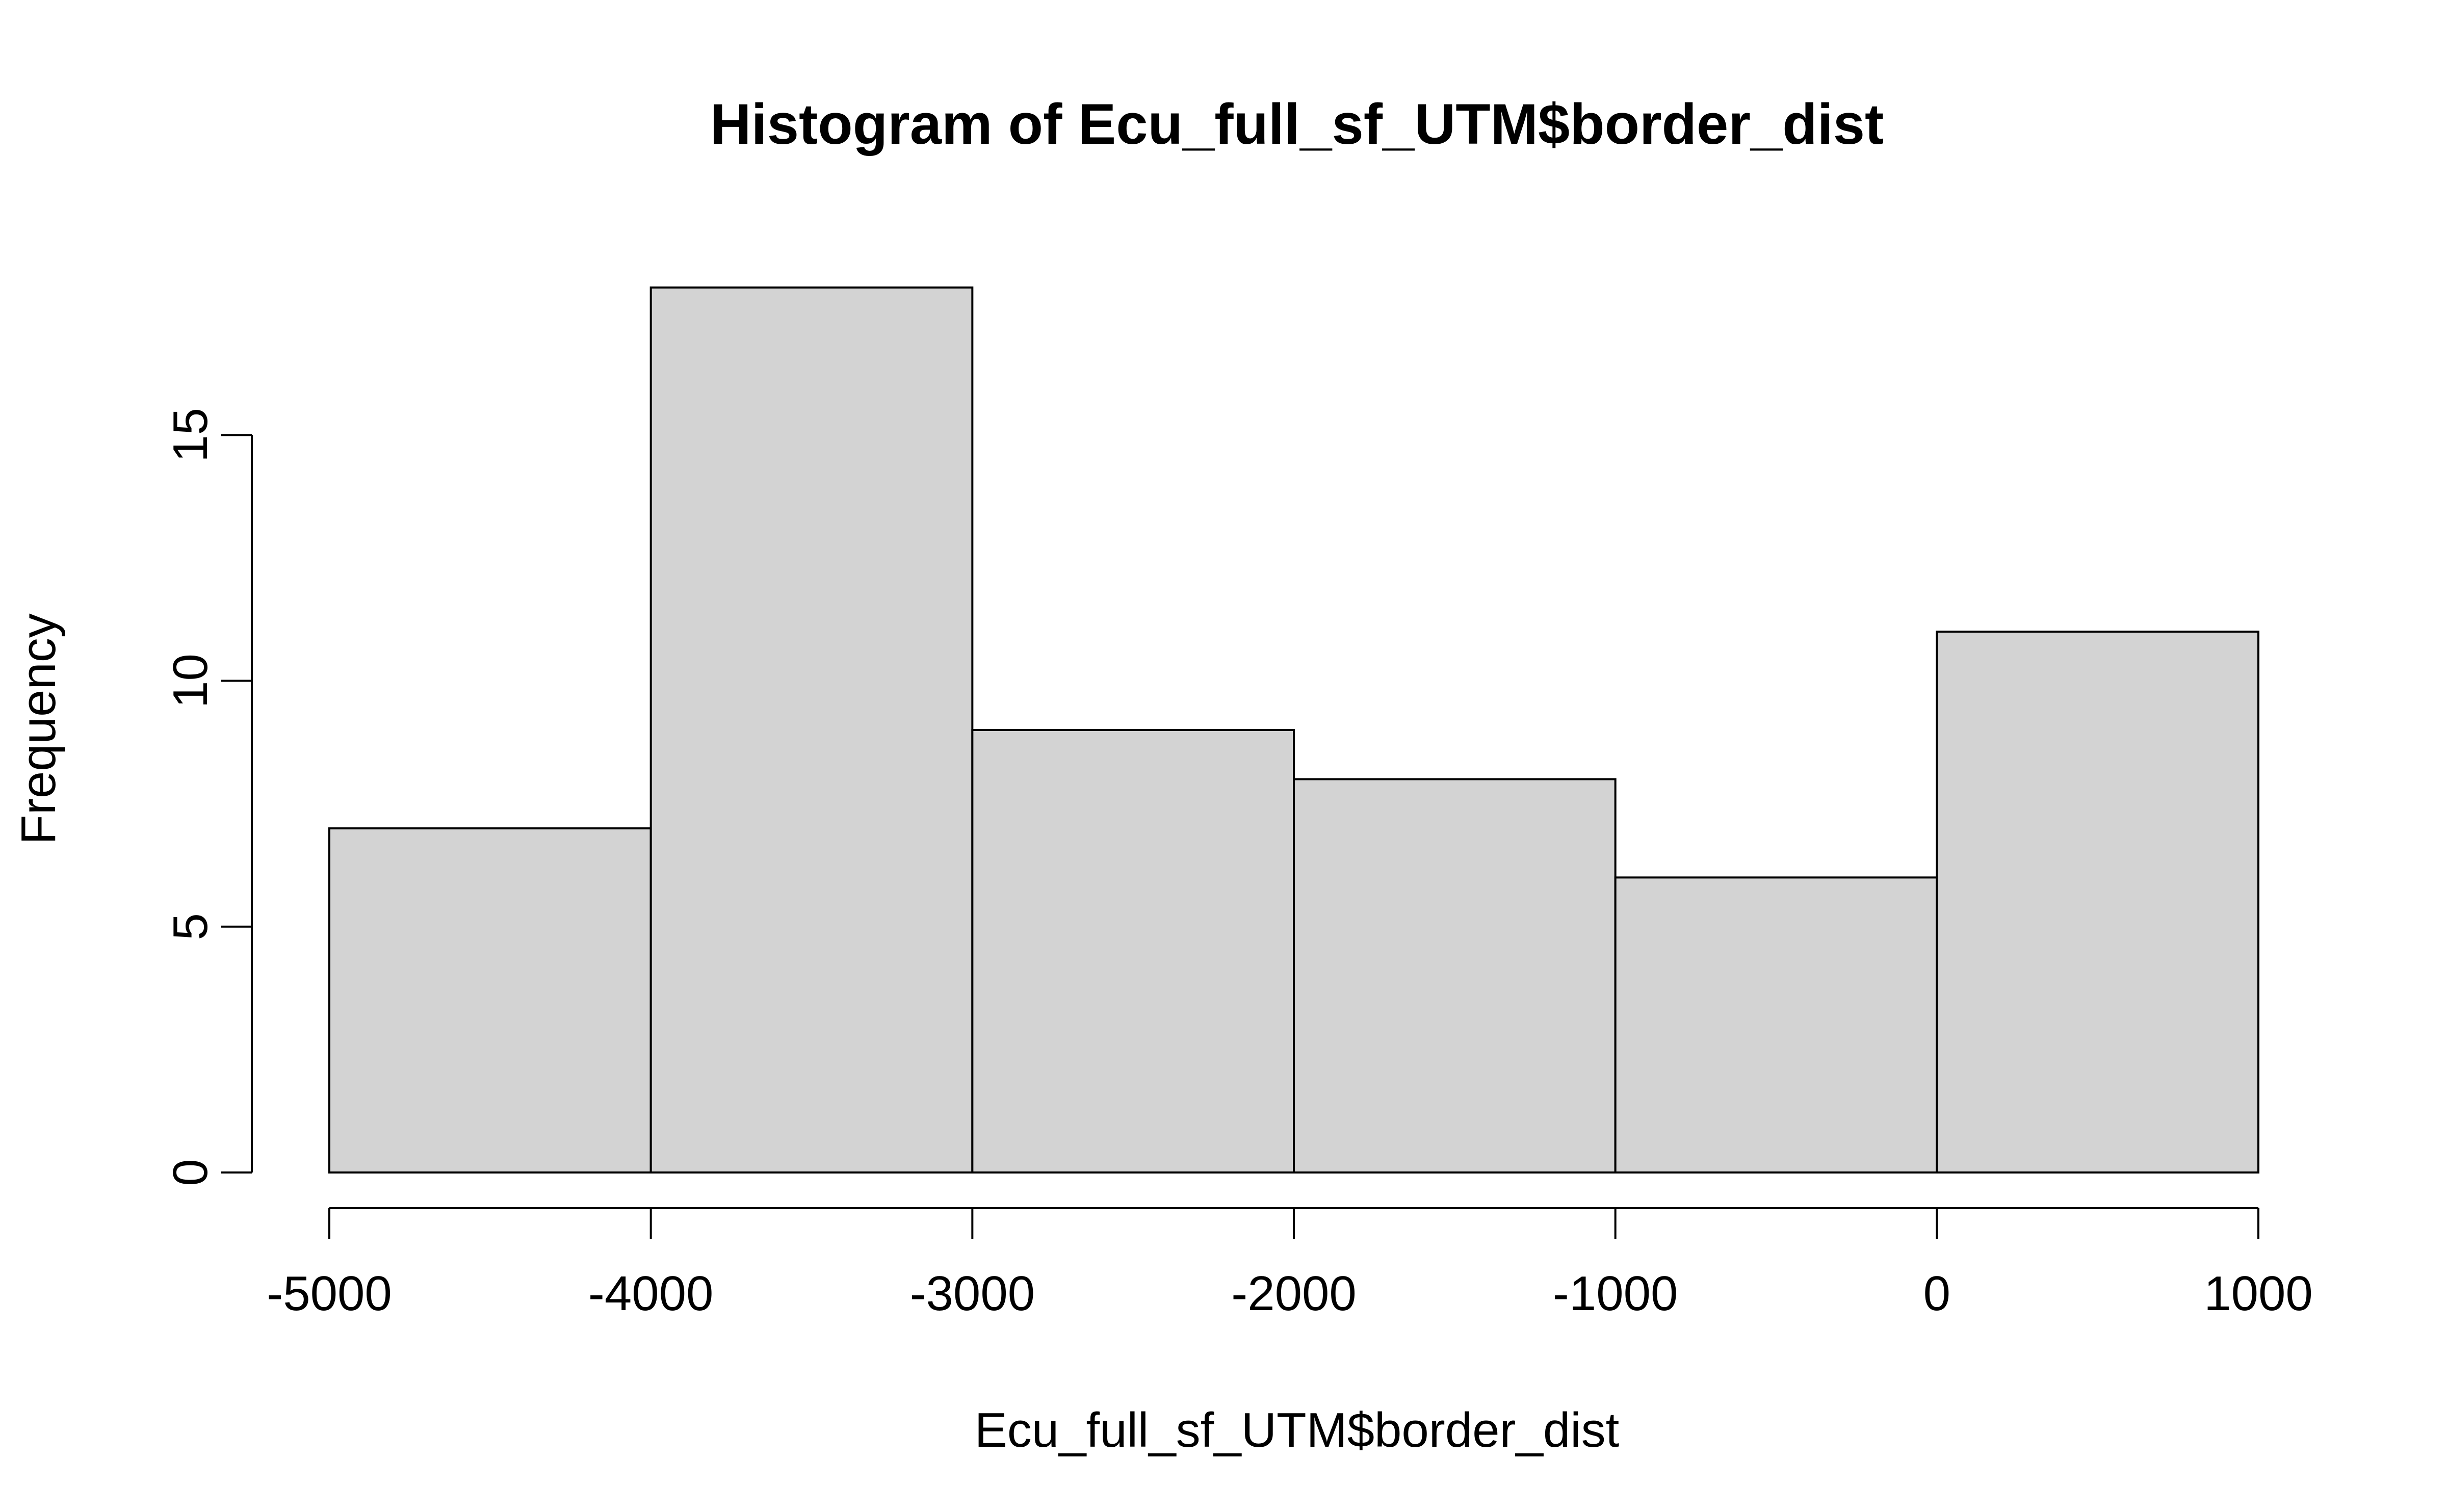 This screenshot has width=2447, height=1512. What do you see at coordinates (1936, 1293) in the screenshot?
I see `x-tick-label: 0` at bounding box center [1936, 1293].